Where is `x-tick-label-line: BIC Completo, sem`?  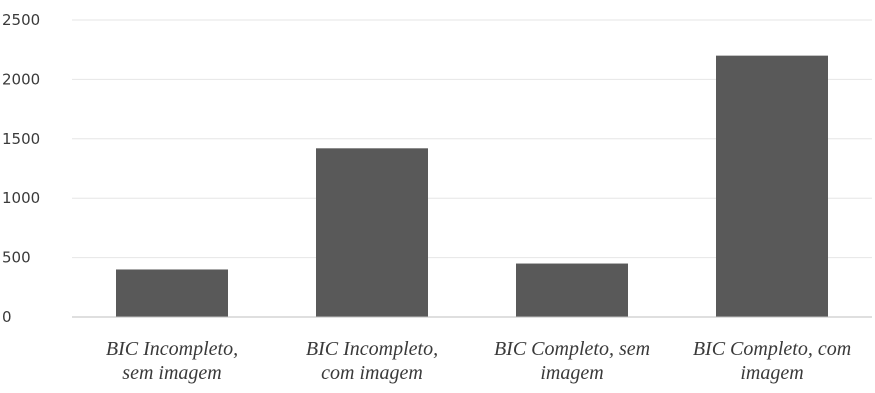 x-tick-label-line: BIC Completo, sem is located at coordinates (572, 349).